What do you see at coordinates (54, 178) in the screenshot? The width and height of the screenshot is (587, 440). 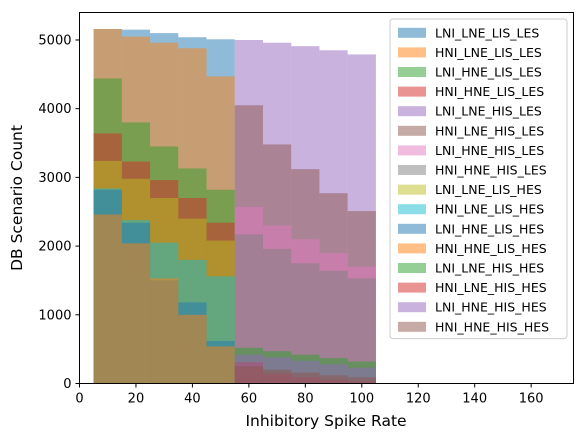 I see `y-tick-label: 3000` at bounding box center [54, 178].